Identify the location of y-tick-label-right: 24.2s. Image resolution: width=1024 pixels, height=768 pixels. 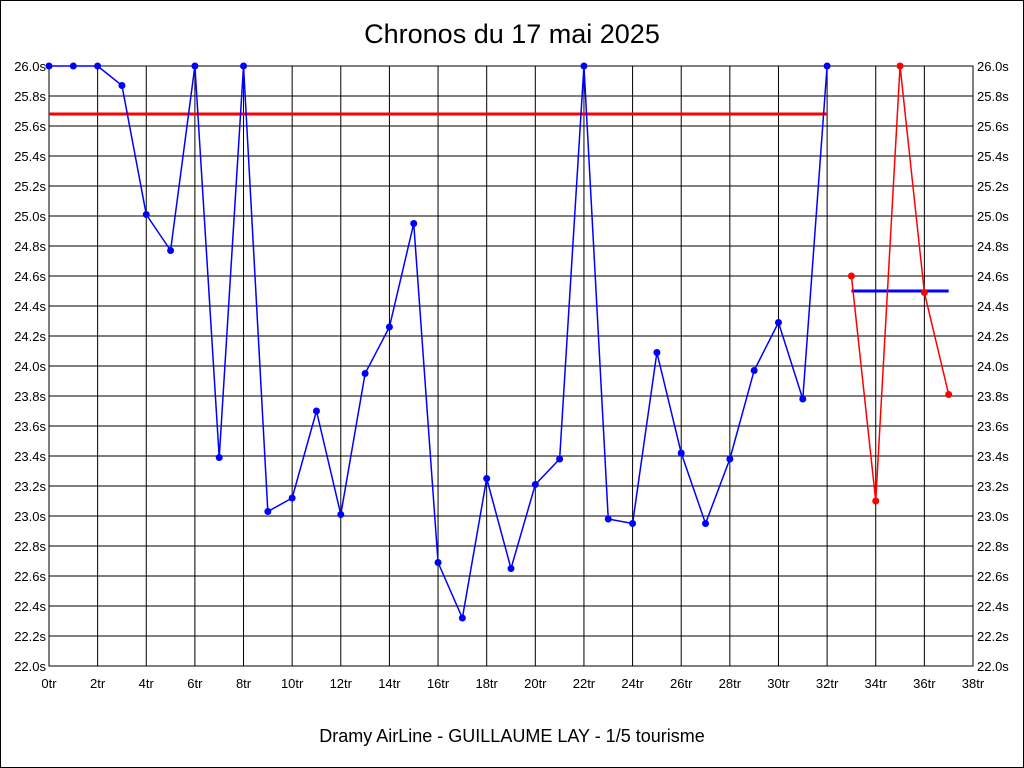
(993, 336).